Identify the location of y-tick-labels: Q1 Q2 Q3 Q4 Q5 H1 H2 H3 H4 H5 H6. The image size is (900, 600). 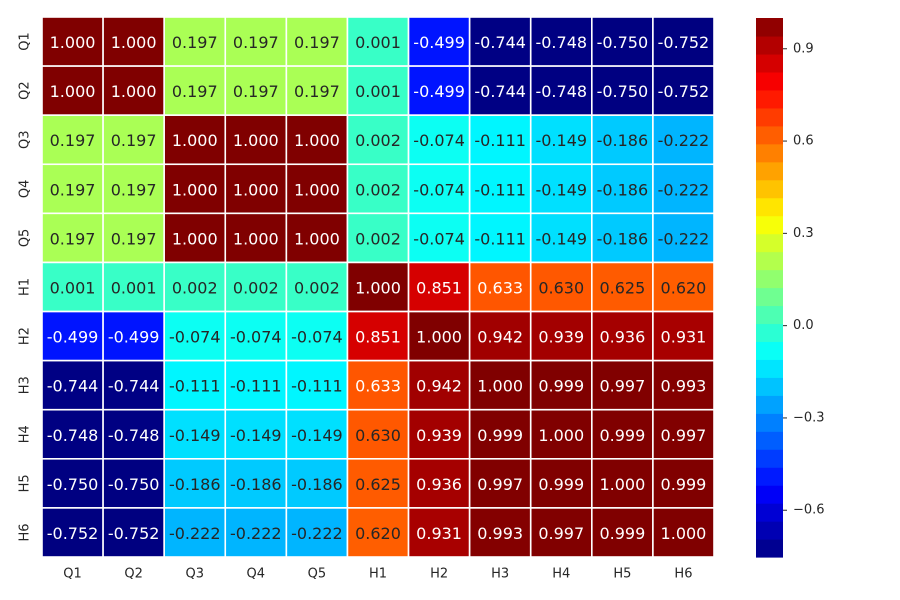
(25, 286).